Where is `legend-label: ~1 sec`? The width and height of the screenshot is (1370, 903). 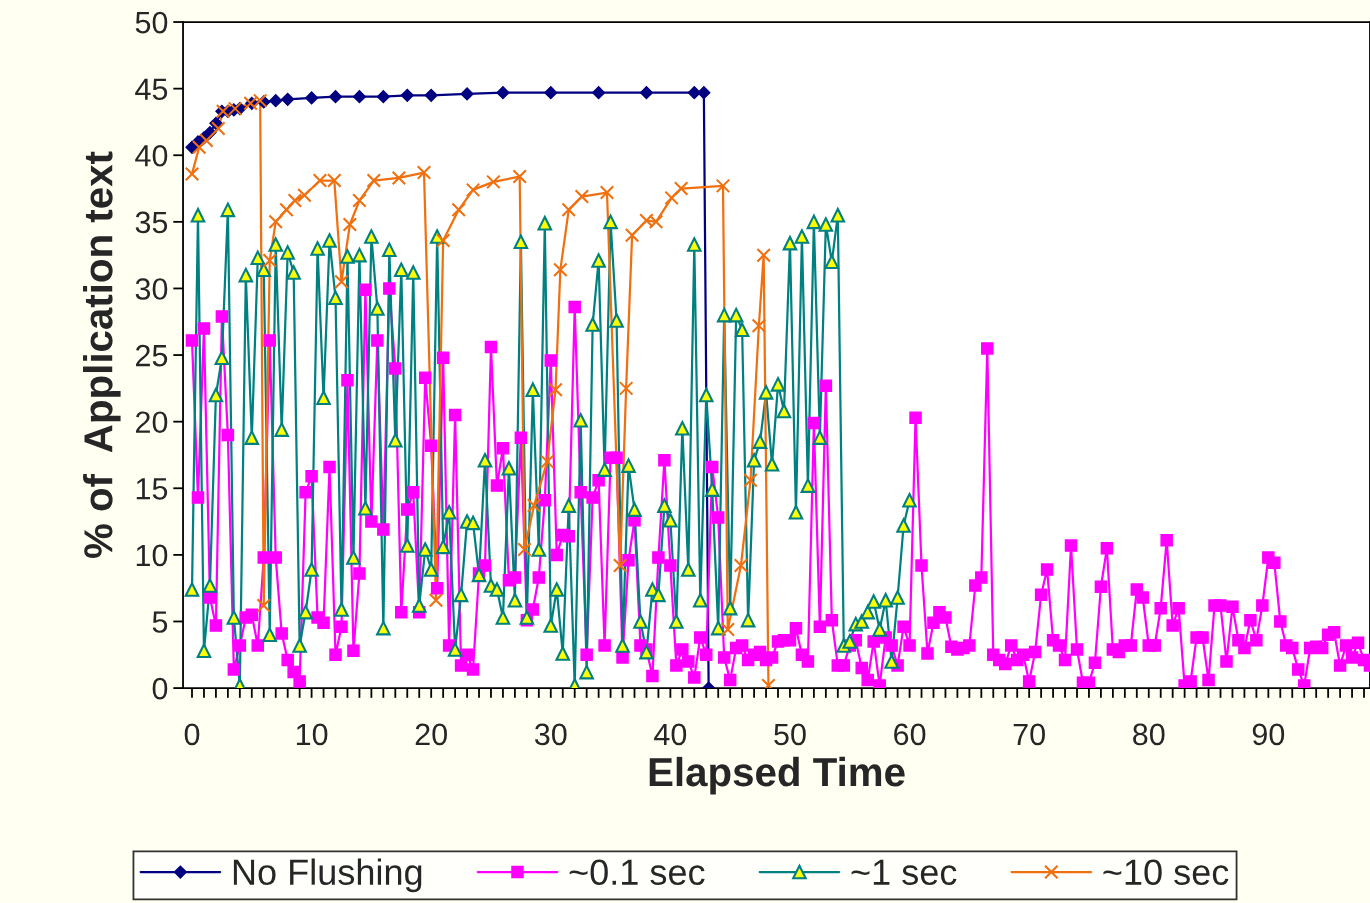 legend-label: ~1 sec is located at coordinates (904, 872).